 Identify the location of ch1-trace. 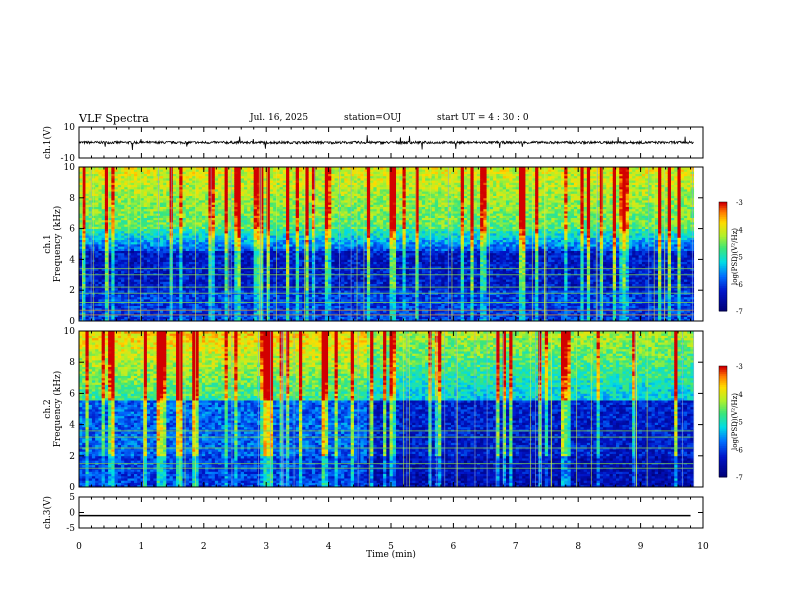
(386, 142).